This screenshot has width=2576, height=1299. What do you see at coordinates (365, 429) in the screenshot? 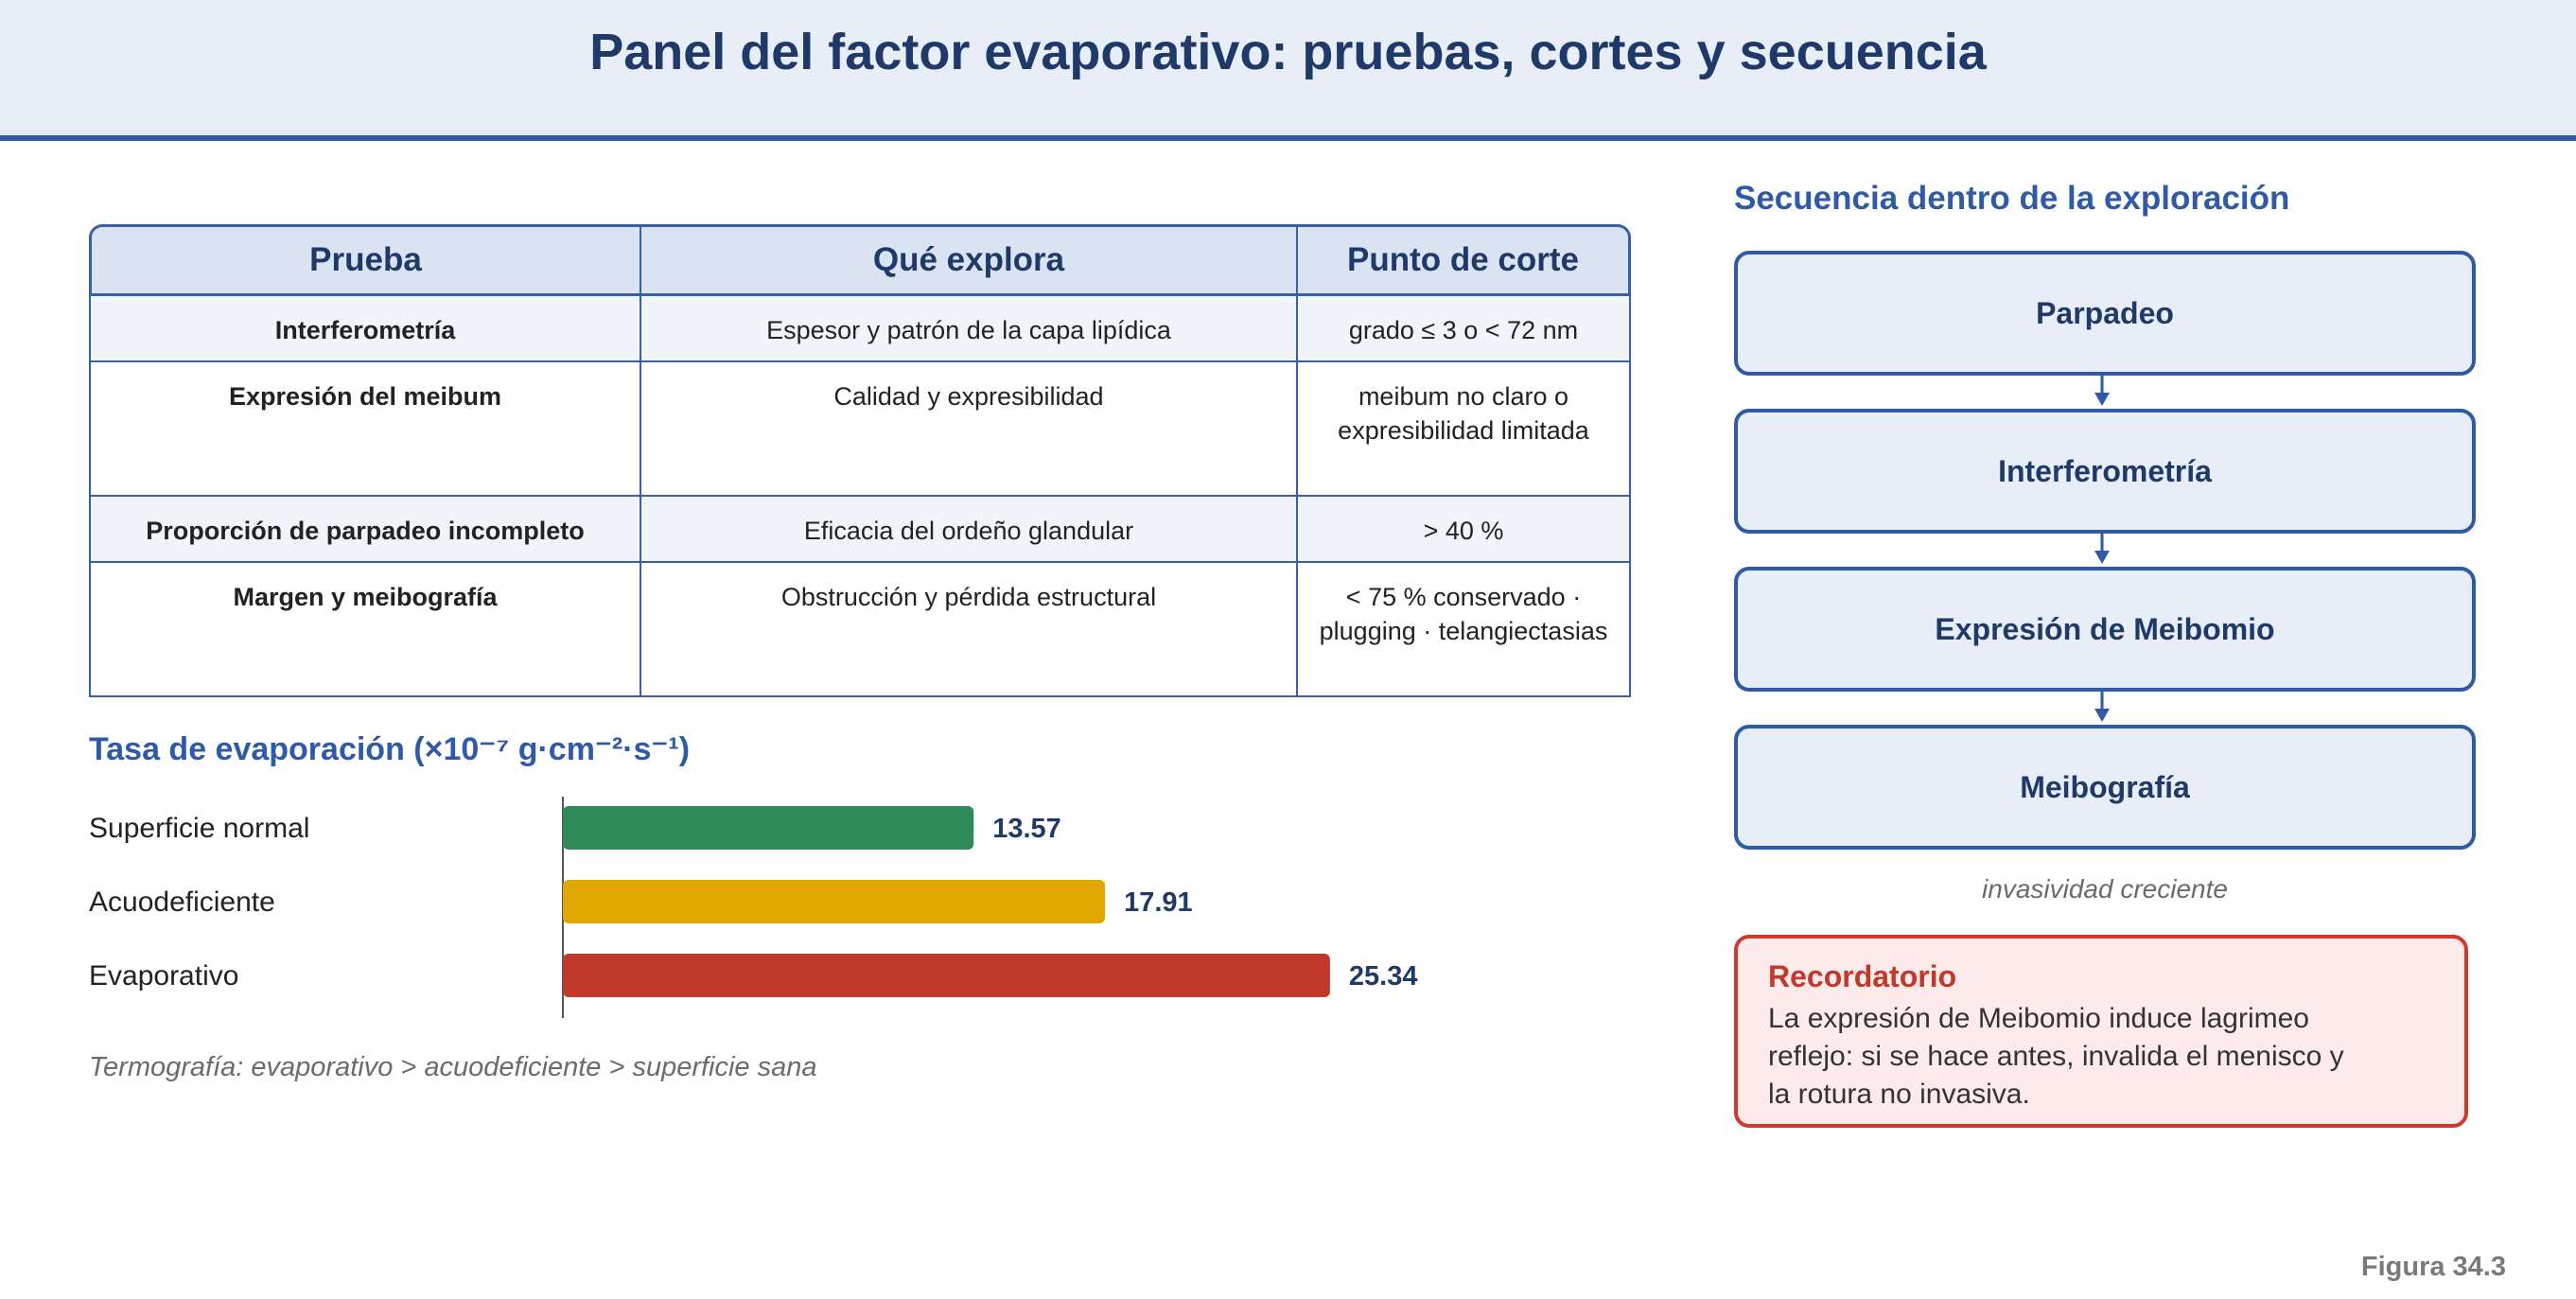
I see `cell-test: Expresión del meibum` at bounding box center [365, 429].